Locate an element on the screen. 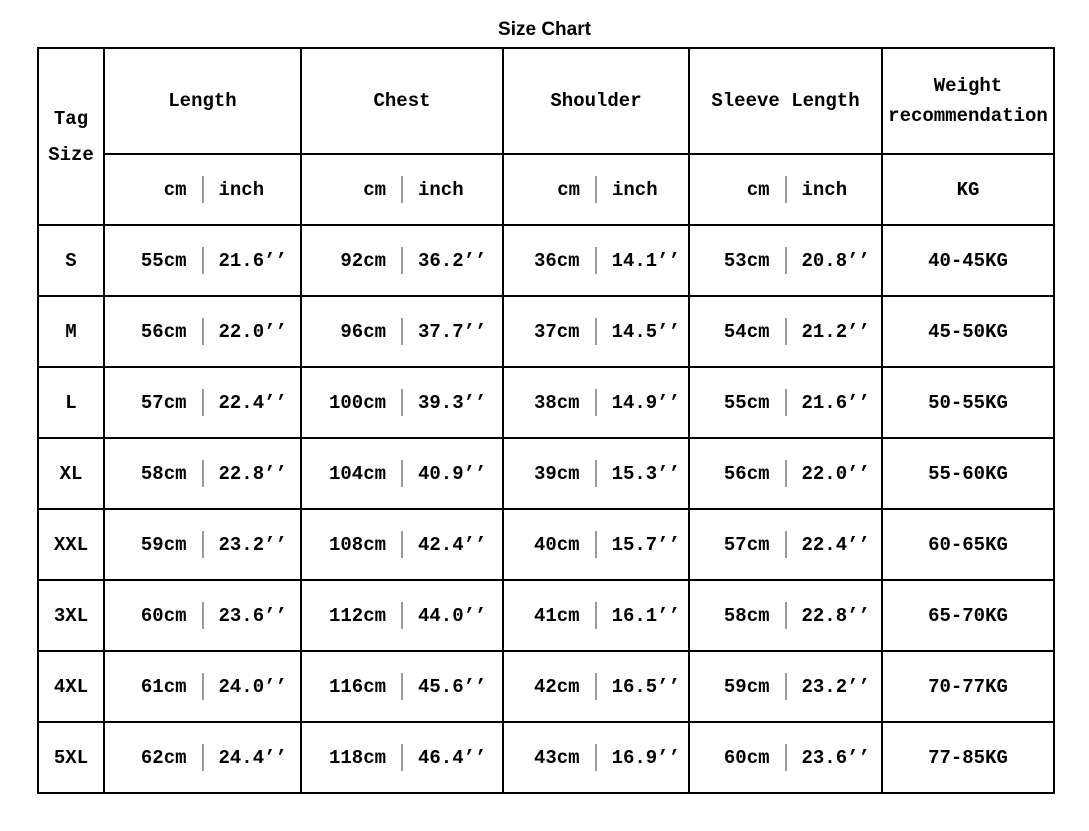  chest-cell: 96cm 37.7’’ is located at coordinates (402, 331).